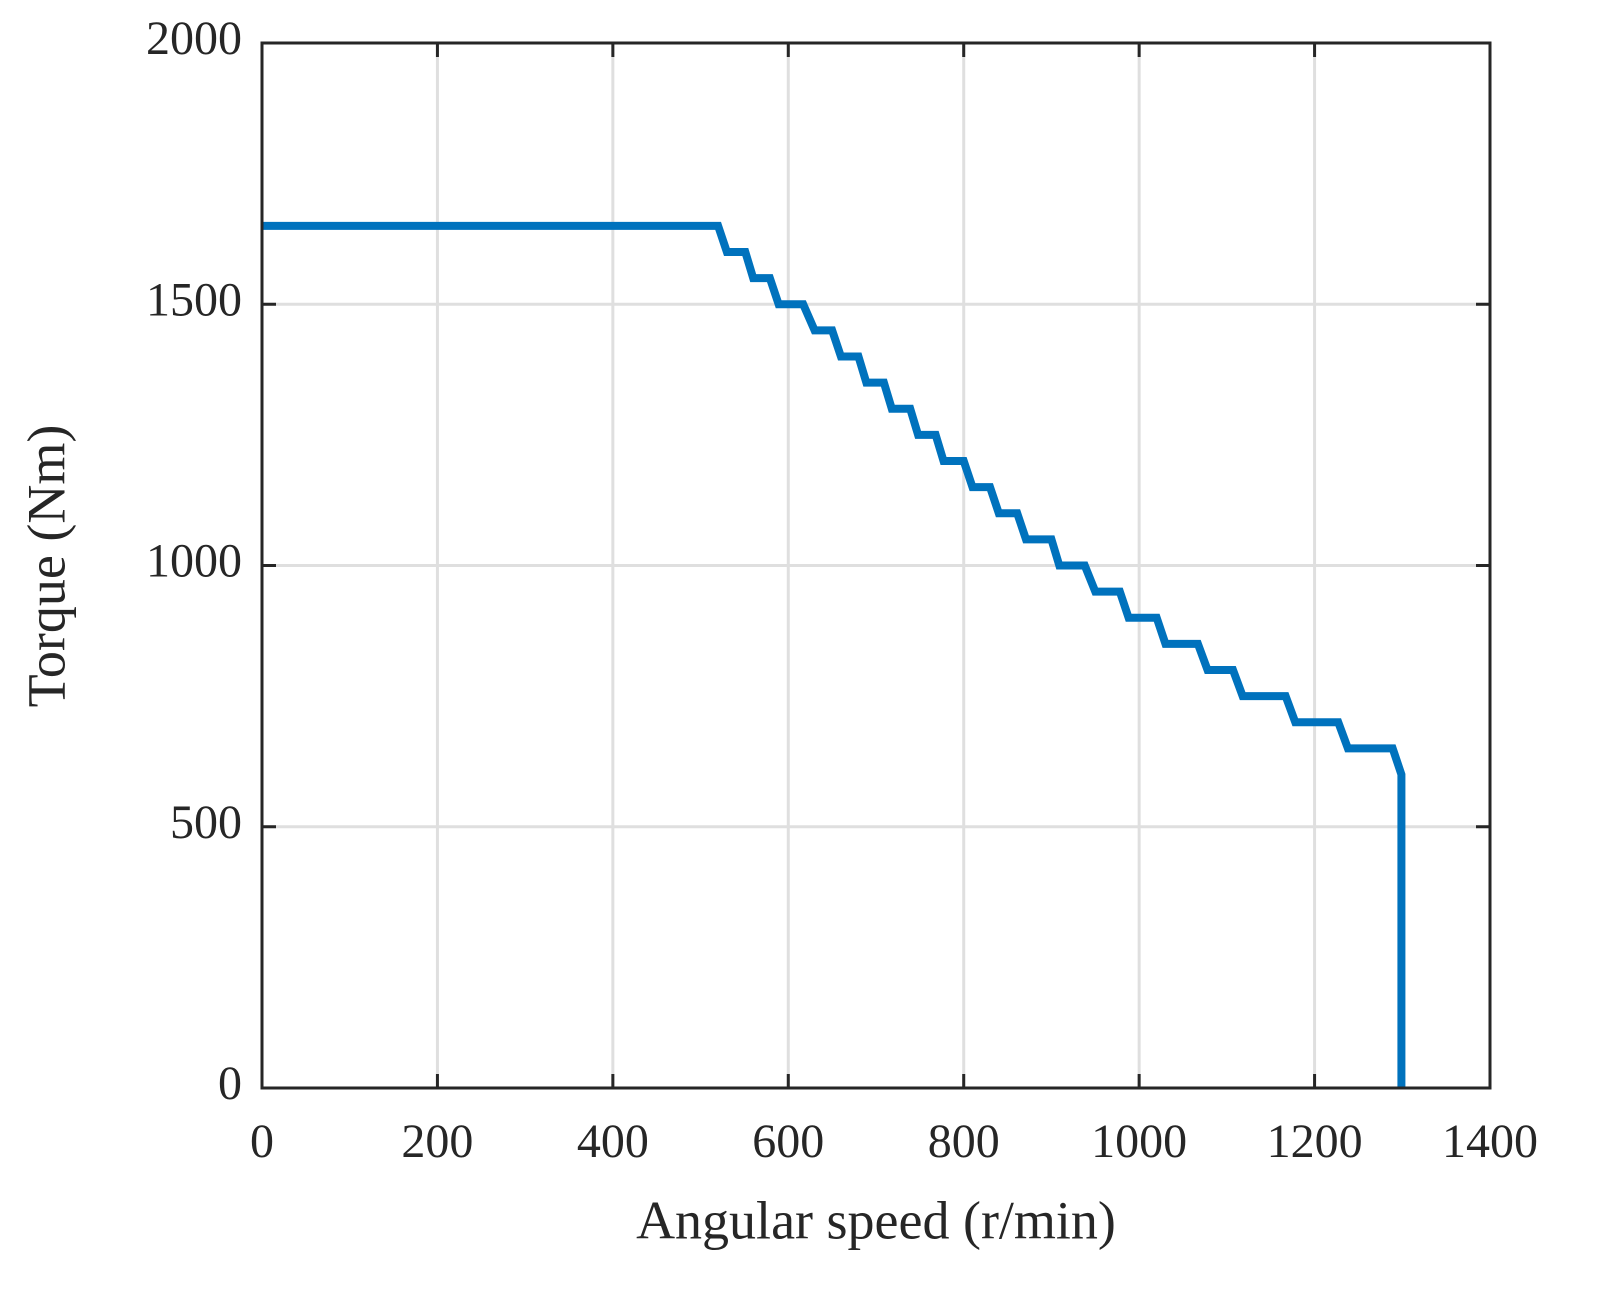 This screenshot has width=1597, height=1301. What do you see at coordinates (194, 561) in the screenshot?
I see `y-tick-label: 1000` at bounding box center [194, 561].